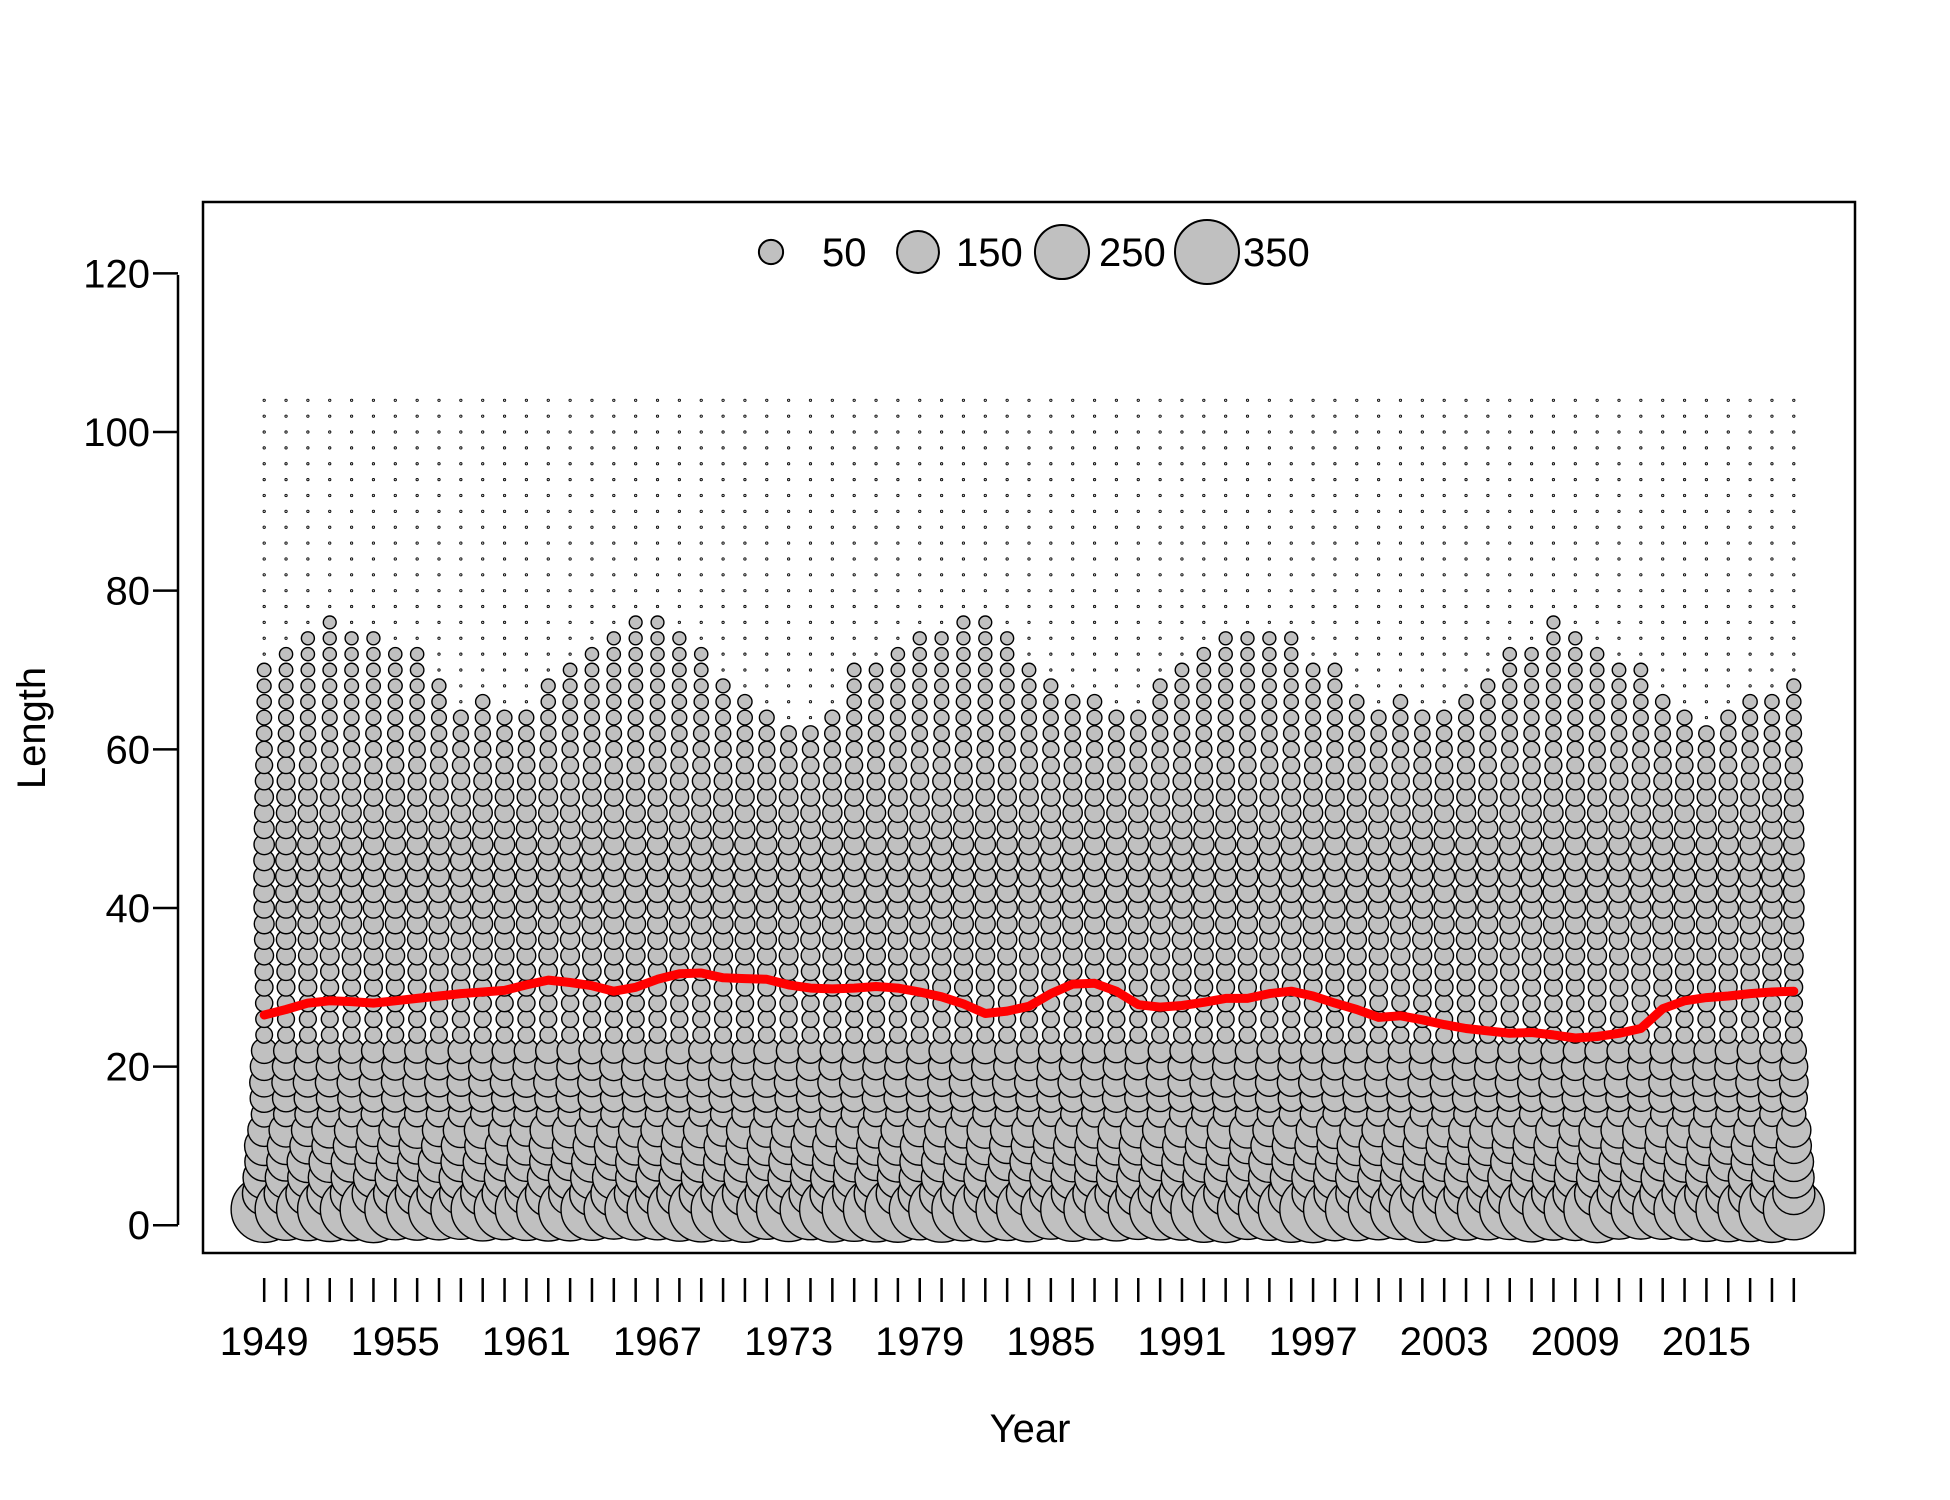  What do you see at coordinates (788, 1342) in the screenshot?
I see `x-tick-label: 1973` at bounding box center [788, 1342].